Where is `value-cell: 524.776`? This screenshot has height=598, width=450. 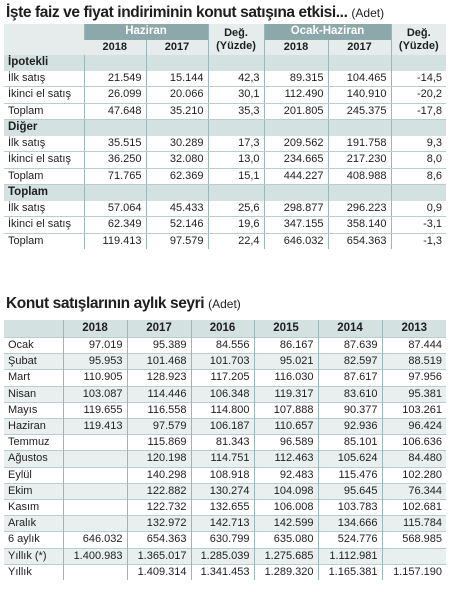 value-cell: 524.776 is located at coordinates (349, 540).